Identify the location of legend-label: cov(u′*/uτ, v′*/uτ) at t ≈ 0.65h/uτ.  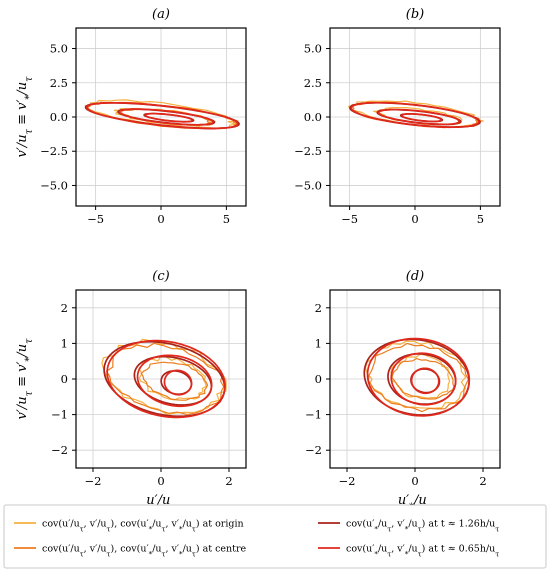
(422, 551).